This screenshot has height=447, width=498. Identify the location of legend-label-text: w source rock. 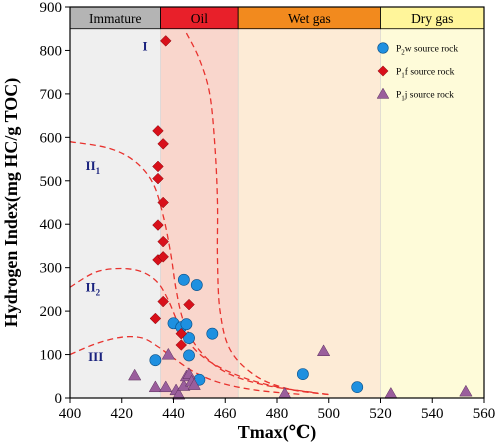
(432, 50).